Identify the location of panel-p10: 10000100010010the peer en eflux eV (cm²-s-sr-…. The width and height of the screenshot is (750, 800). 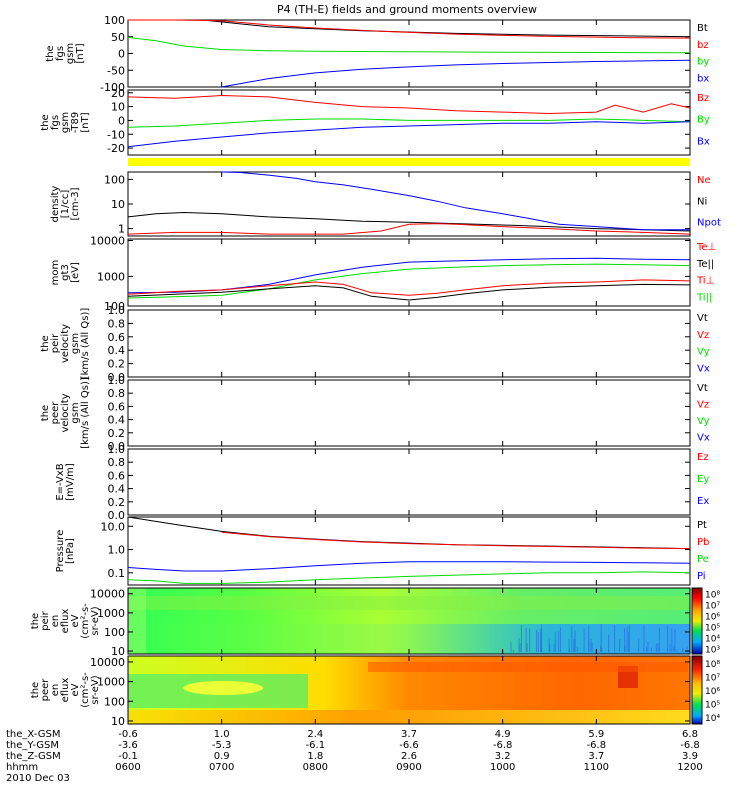
(375, 692).